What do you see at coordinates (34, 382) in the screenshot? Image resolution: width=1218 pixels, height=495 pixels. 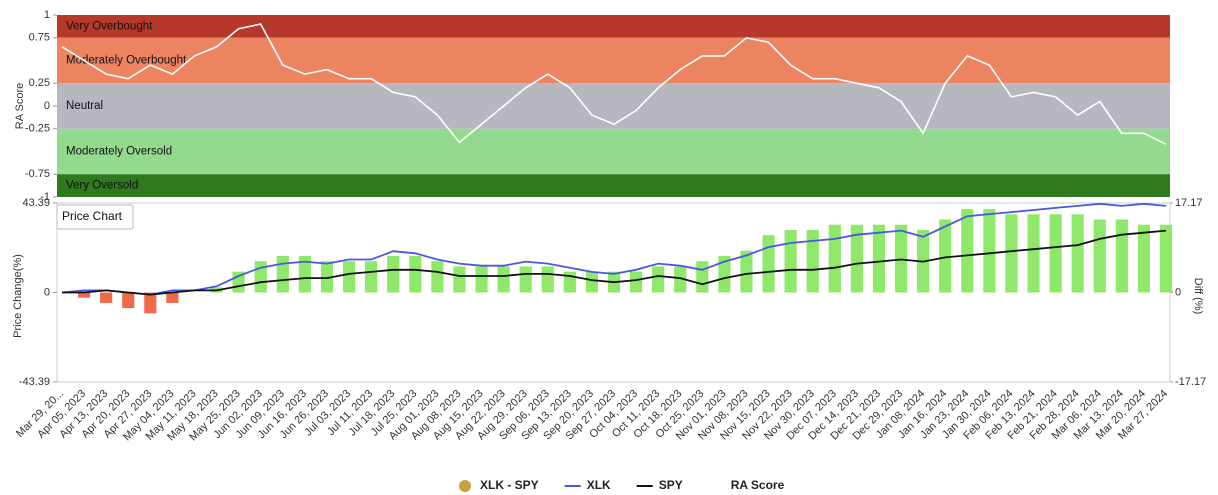 I see `y-tick-label: -43.39` at bounding box center [34, 382].